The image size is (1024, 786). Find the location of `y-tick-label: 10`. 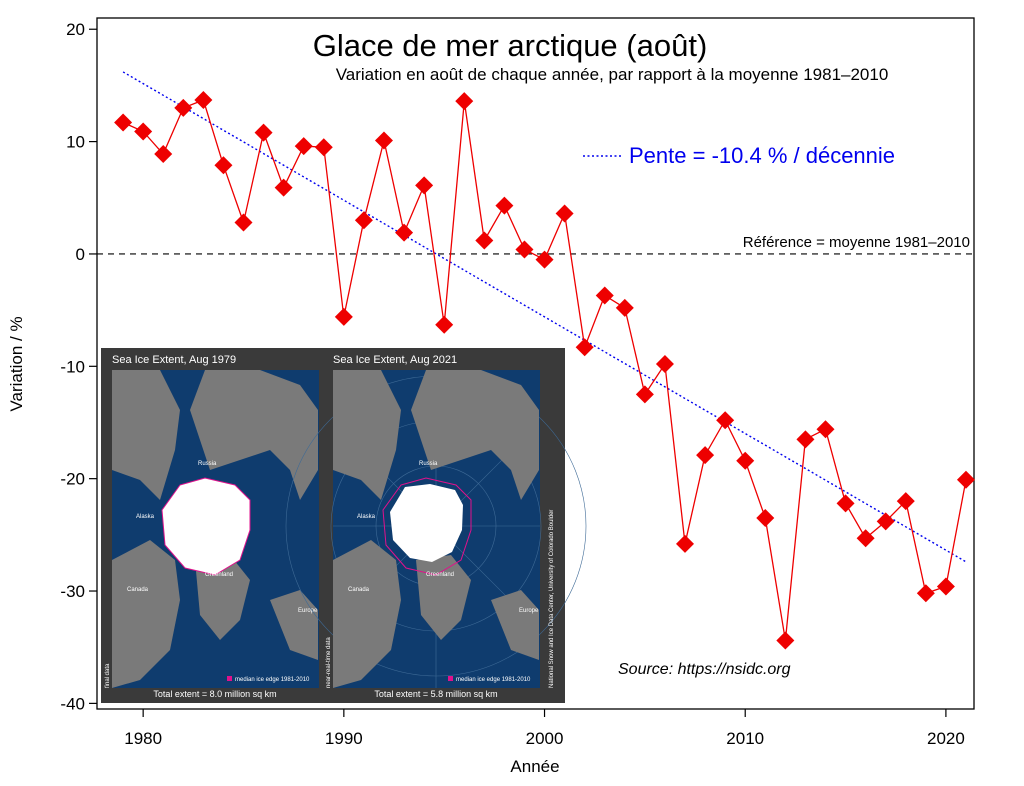

y-tick-label: 10 is located at coordinates (75, 142).